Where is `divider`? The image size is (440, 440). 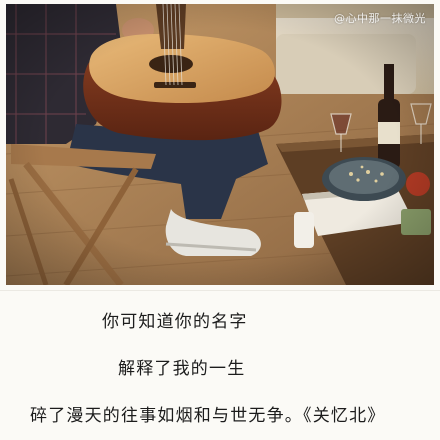 divider is located at coordinates (220, 290).